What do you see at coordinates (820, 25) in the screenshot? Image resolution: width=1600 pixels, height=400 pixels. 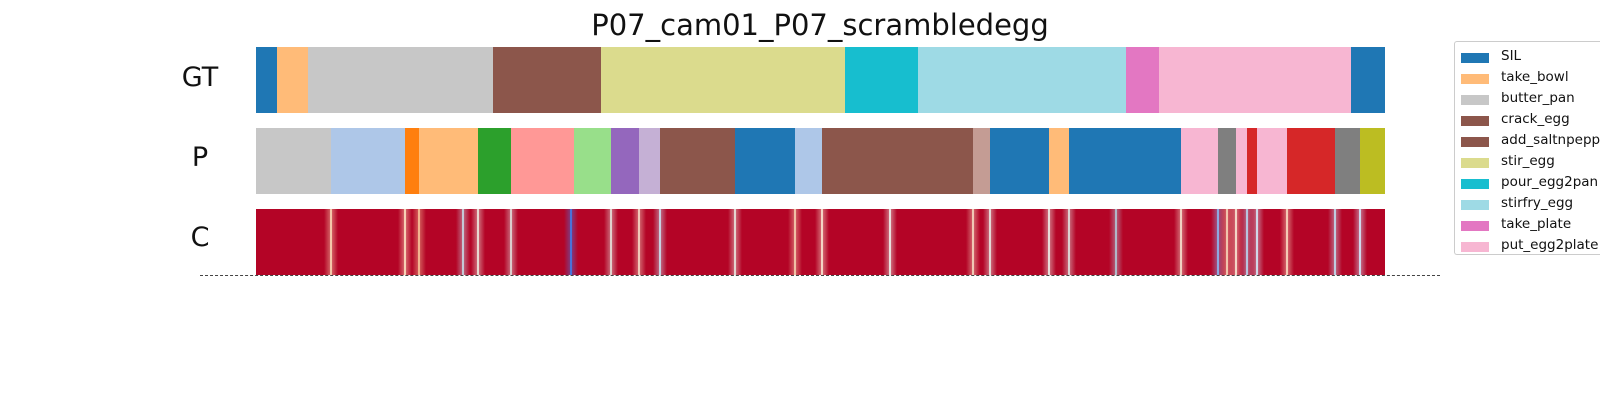 I see `chart-title: P07_cam01_P07_scrambledegg` at bounding box center [820, 25].